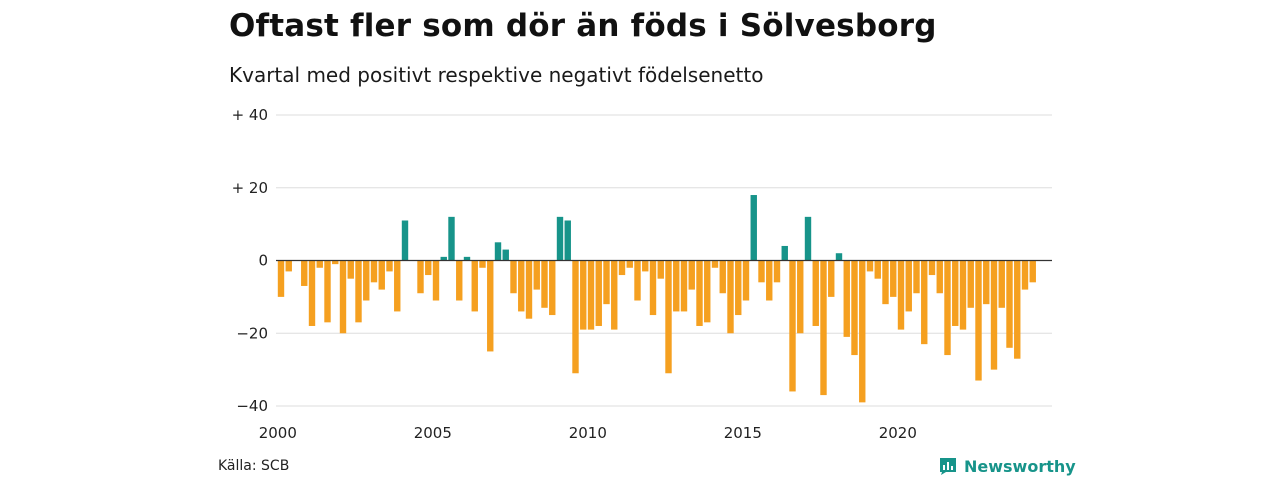  I want to click on brand: Newsworthy, so click(1007, 466).